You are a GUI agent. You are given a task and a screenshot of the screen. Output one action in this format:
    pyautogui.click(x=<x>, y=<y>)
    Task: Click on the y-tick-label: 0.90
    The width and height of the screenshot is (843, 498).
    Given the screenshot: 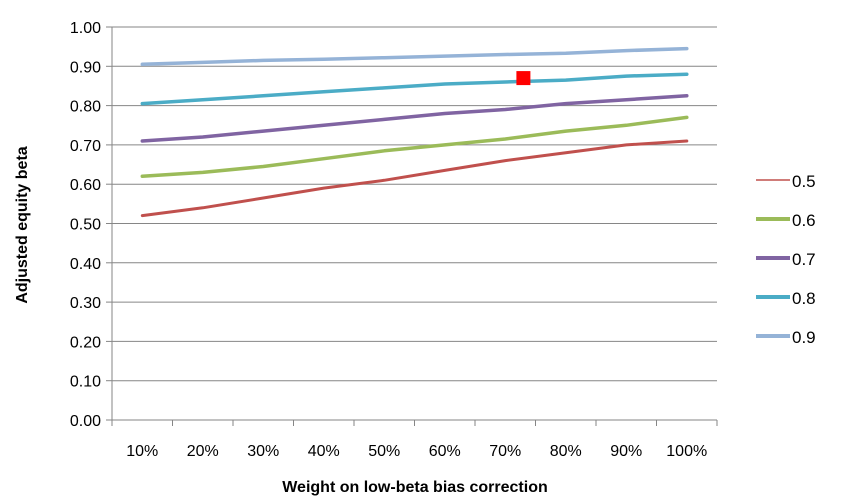 What is the action you would take?
    pyautogui.click(x=85, y=67)
    